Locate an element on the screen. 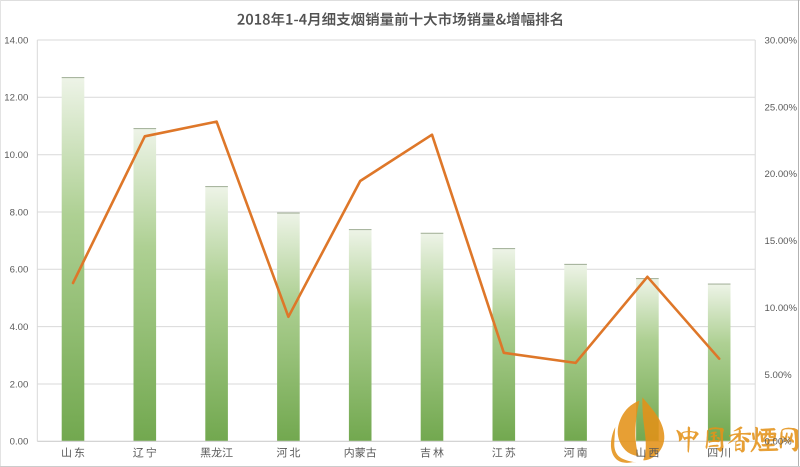 Image resolution: width=800 pixels, height=467 pixels. svg-text: 0.00 is located at coordinates (19, 442).